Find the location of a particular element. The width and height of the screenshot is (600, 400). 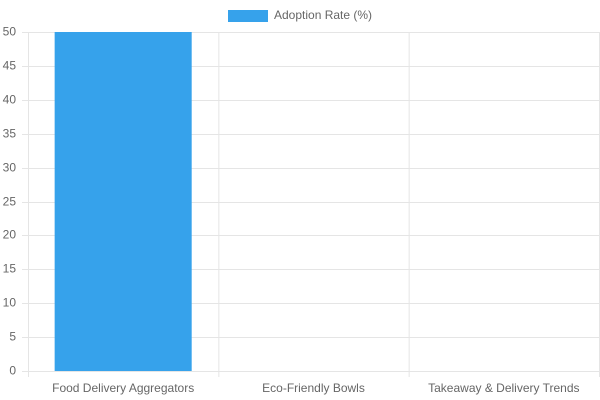

y-tick-label: 25 is located at coordinates (10, 202).